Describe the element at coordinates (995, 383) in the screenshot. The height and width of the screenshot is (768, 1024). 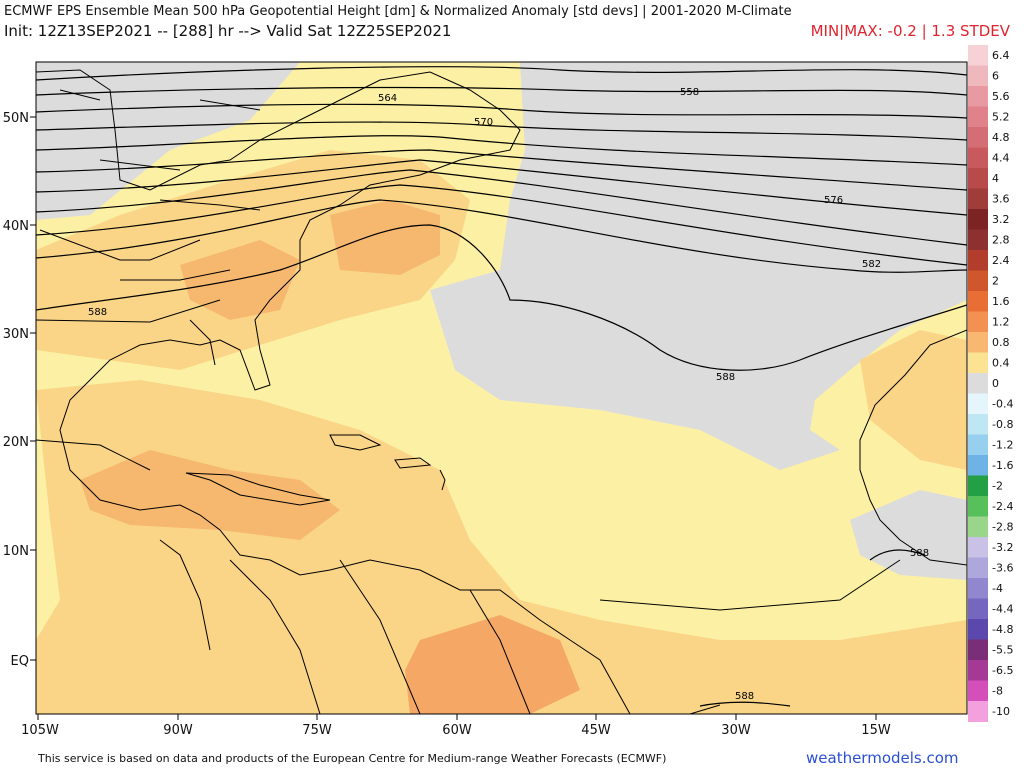
I see `colorbar-label: 0` at that location.